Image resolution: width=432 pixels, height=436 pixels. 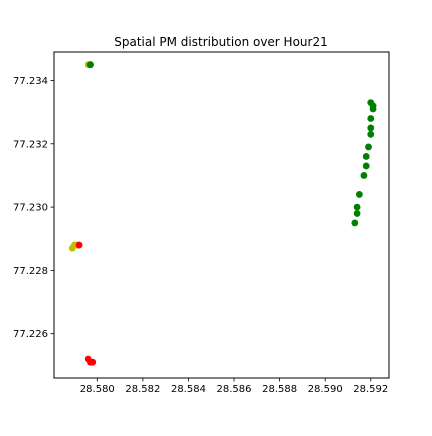 What do you see at coordinates (220, 42) in the screenshot?
I see `chart-title: Spatial PM distribution over Hour21` at bounding box center [220, 42].